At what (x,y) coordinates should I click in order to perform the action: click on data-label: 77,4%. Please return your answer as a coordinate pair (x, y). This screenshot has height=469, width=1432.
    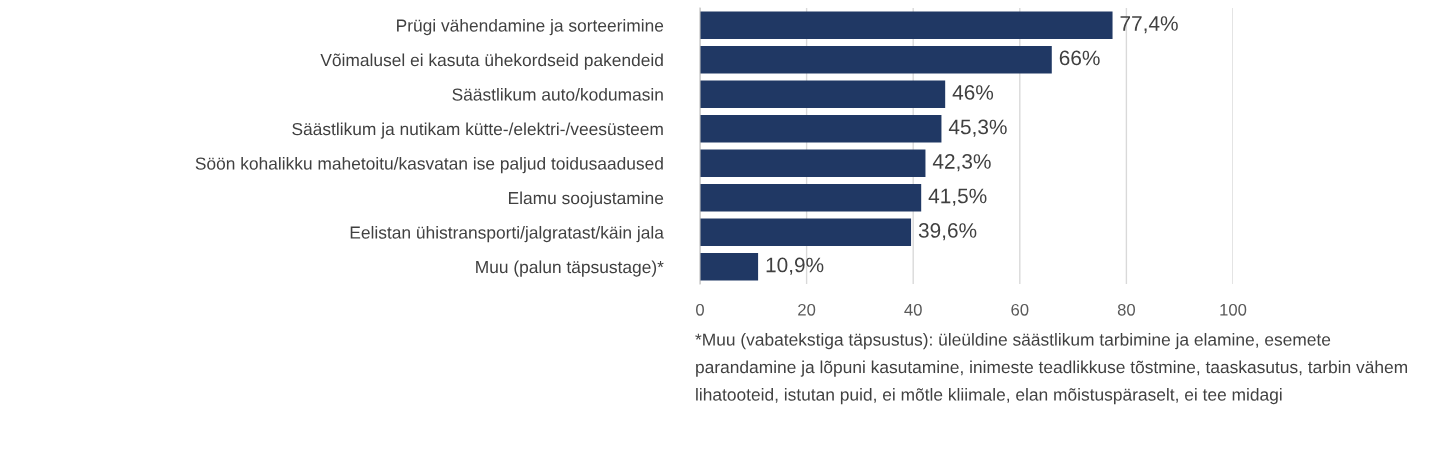
    Looking at the image, I should click on (1149, 25).